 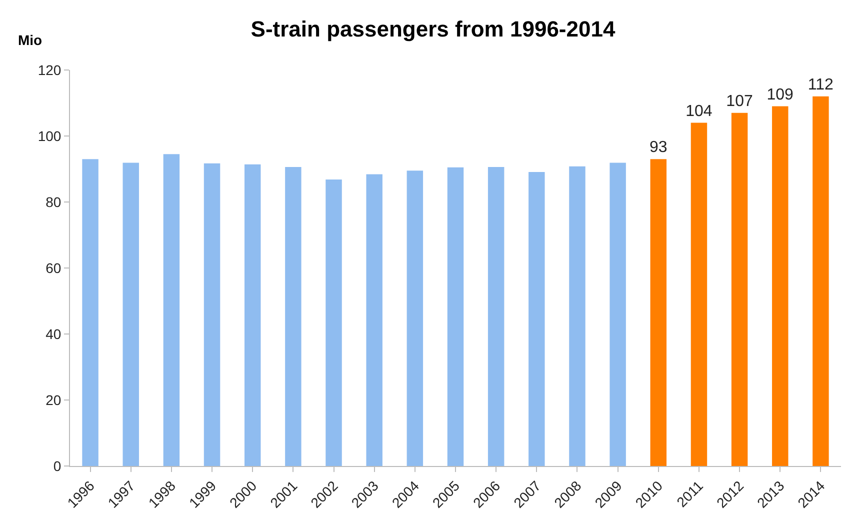 What do you see at coordinates (780, 95) in the screenshot?
I see `data-label: 109` at bounding box center [780, 95].